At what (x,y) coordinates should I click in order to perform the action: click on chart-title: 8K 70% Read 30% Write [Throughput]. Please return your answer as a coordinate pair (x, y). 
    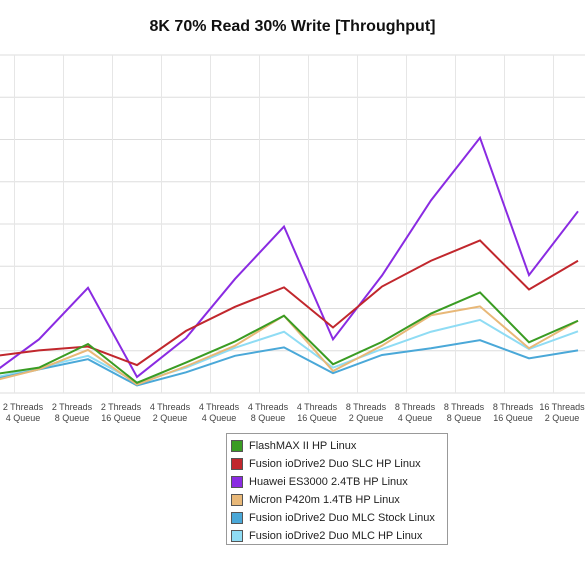
    Looking at the image, I should click on (292, 26).